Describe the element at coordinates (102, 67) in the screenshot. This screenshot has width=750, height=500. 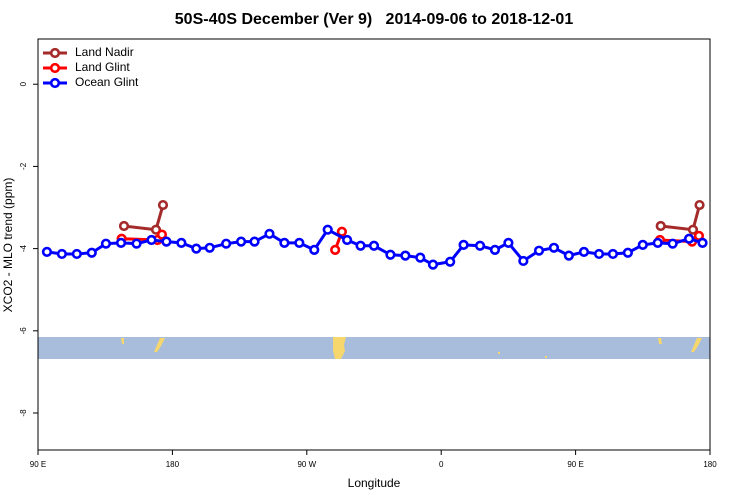
I see `legend-label: Land Glint` at that location.